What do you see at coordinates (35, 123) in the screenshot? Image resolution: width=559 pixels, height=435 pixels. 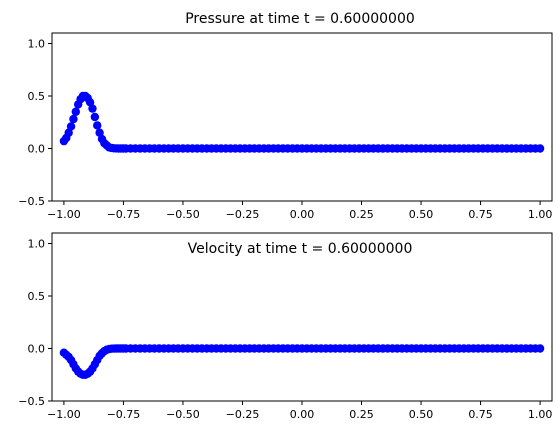 I see `pressure-y-axis: −0.5 0.0 0.5 1.0` at bounding box center [35, 123].